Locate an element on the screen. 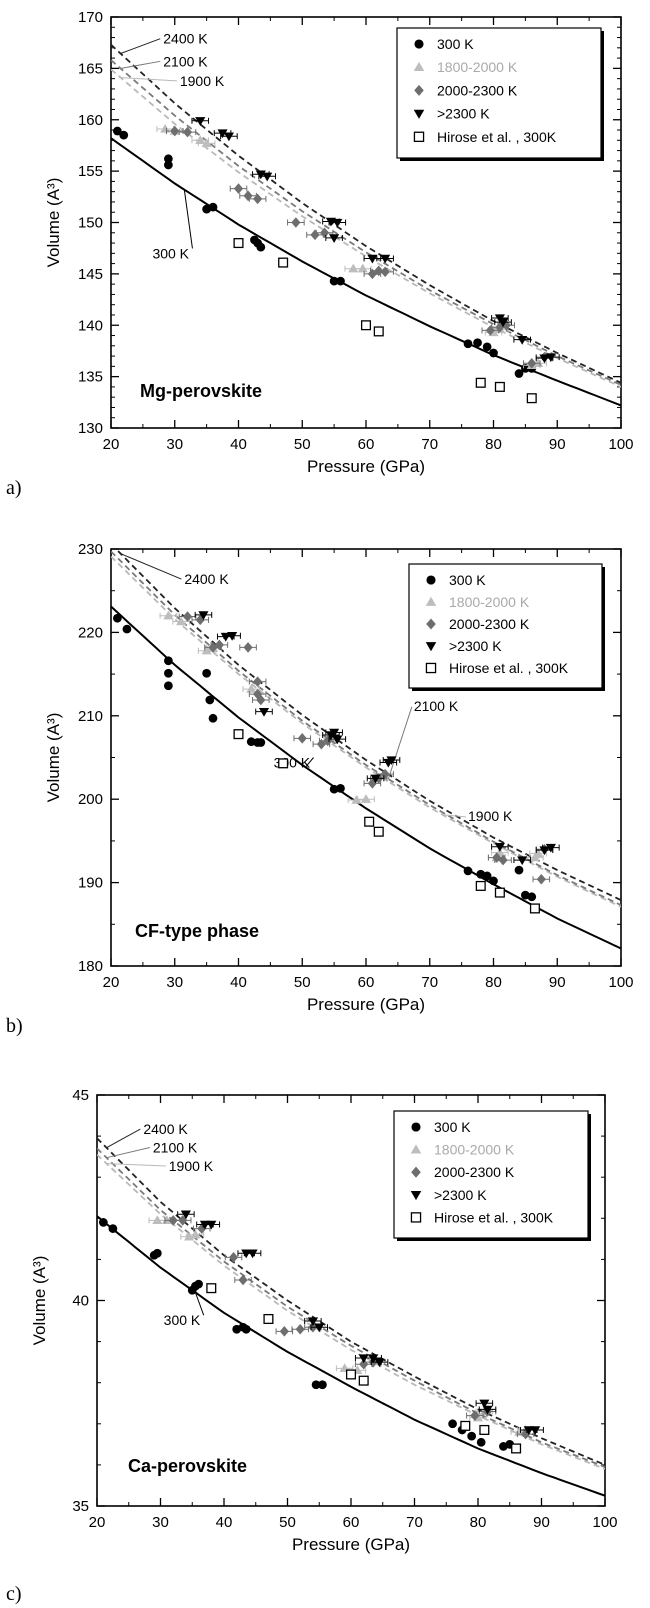 This screenshot has width=650, height=1608. y-tick-label: 155 is located at coordinates (90, 171).